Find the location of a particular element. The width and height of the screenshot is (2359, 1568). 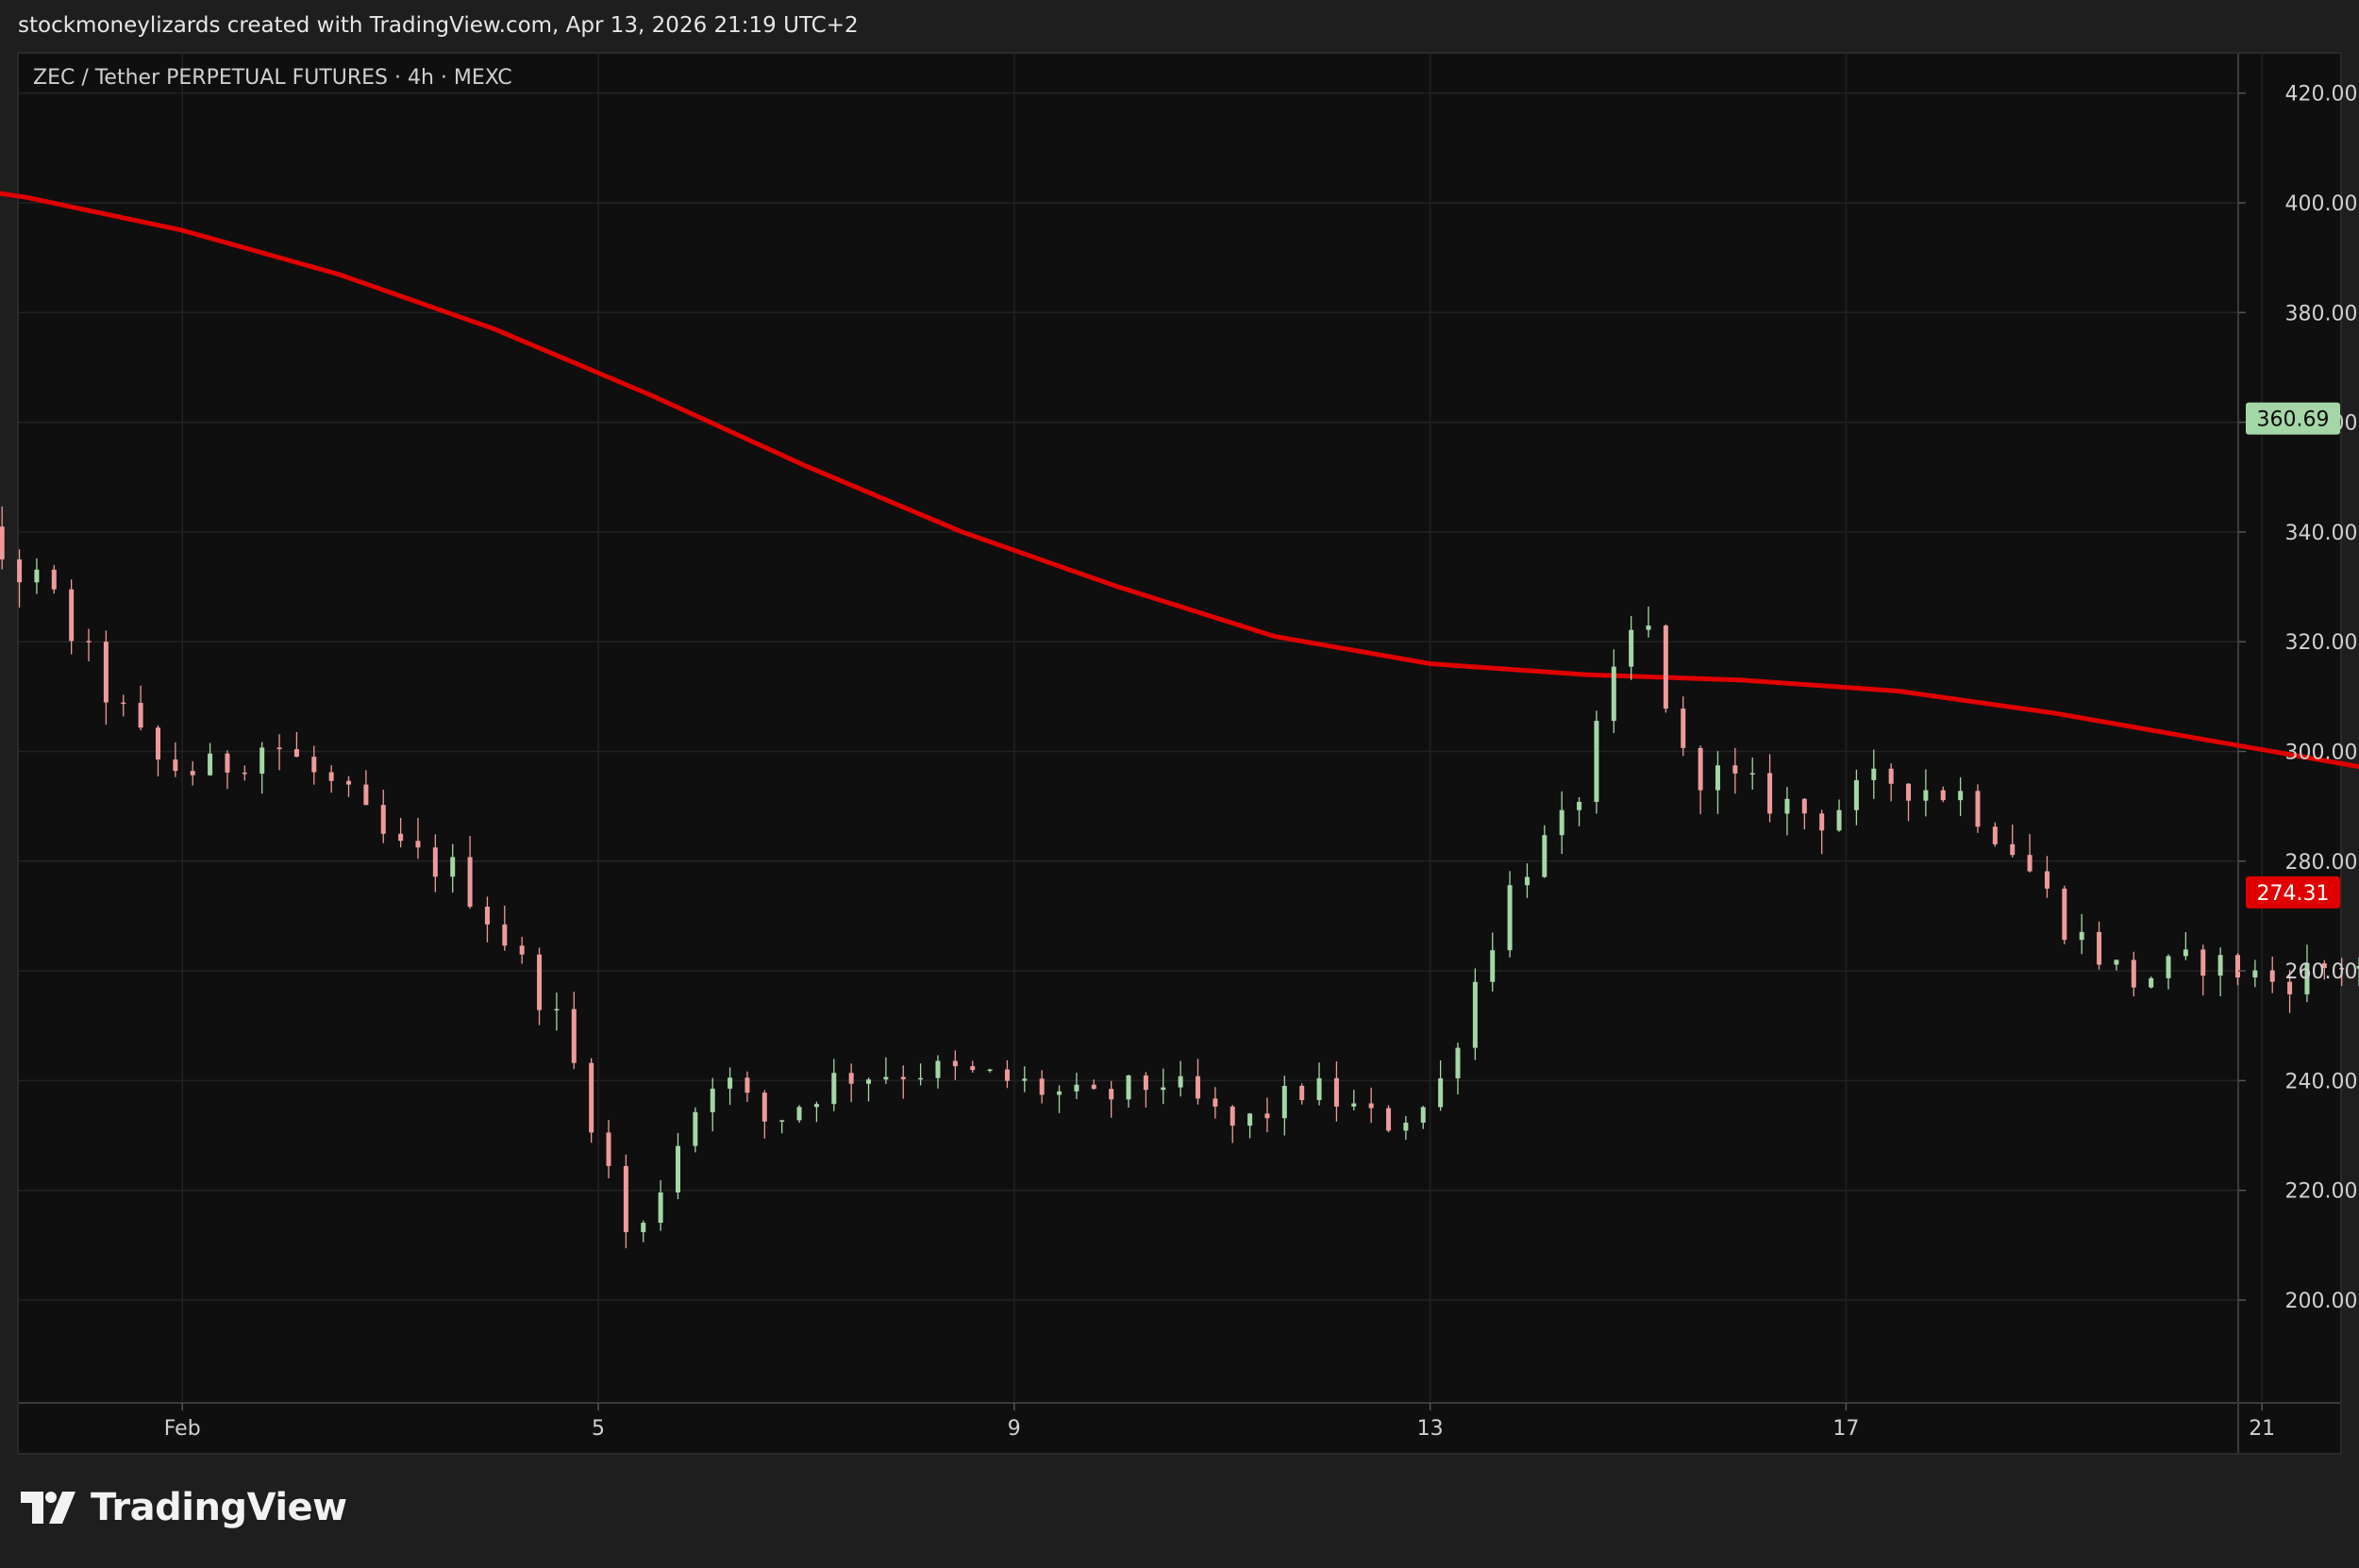

y-tick-label: 380.00 is located at coordinates (2321, 313).